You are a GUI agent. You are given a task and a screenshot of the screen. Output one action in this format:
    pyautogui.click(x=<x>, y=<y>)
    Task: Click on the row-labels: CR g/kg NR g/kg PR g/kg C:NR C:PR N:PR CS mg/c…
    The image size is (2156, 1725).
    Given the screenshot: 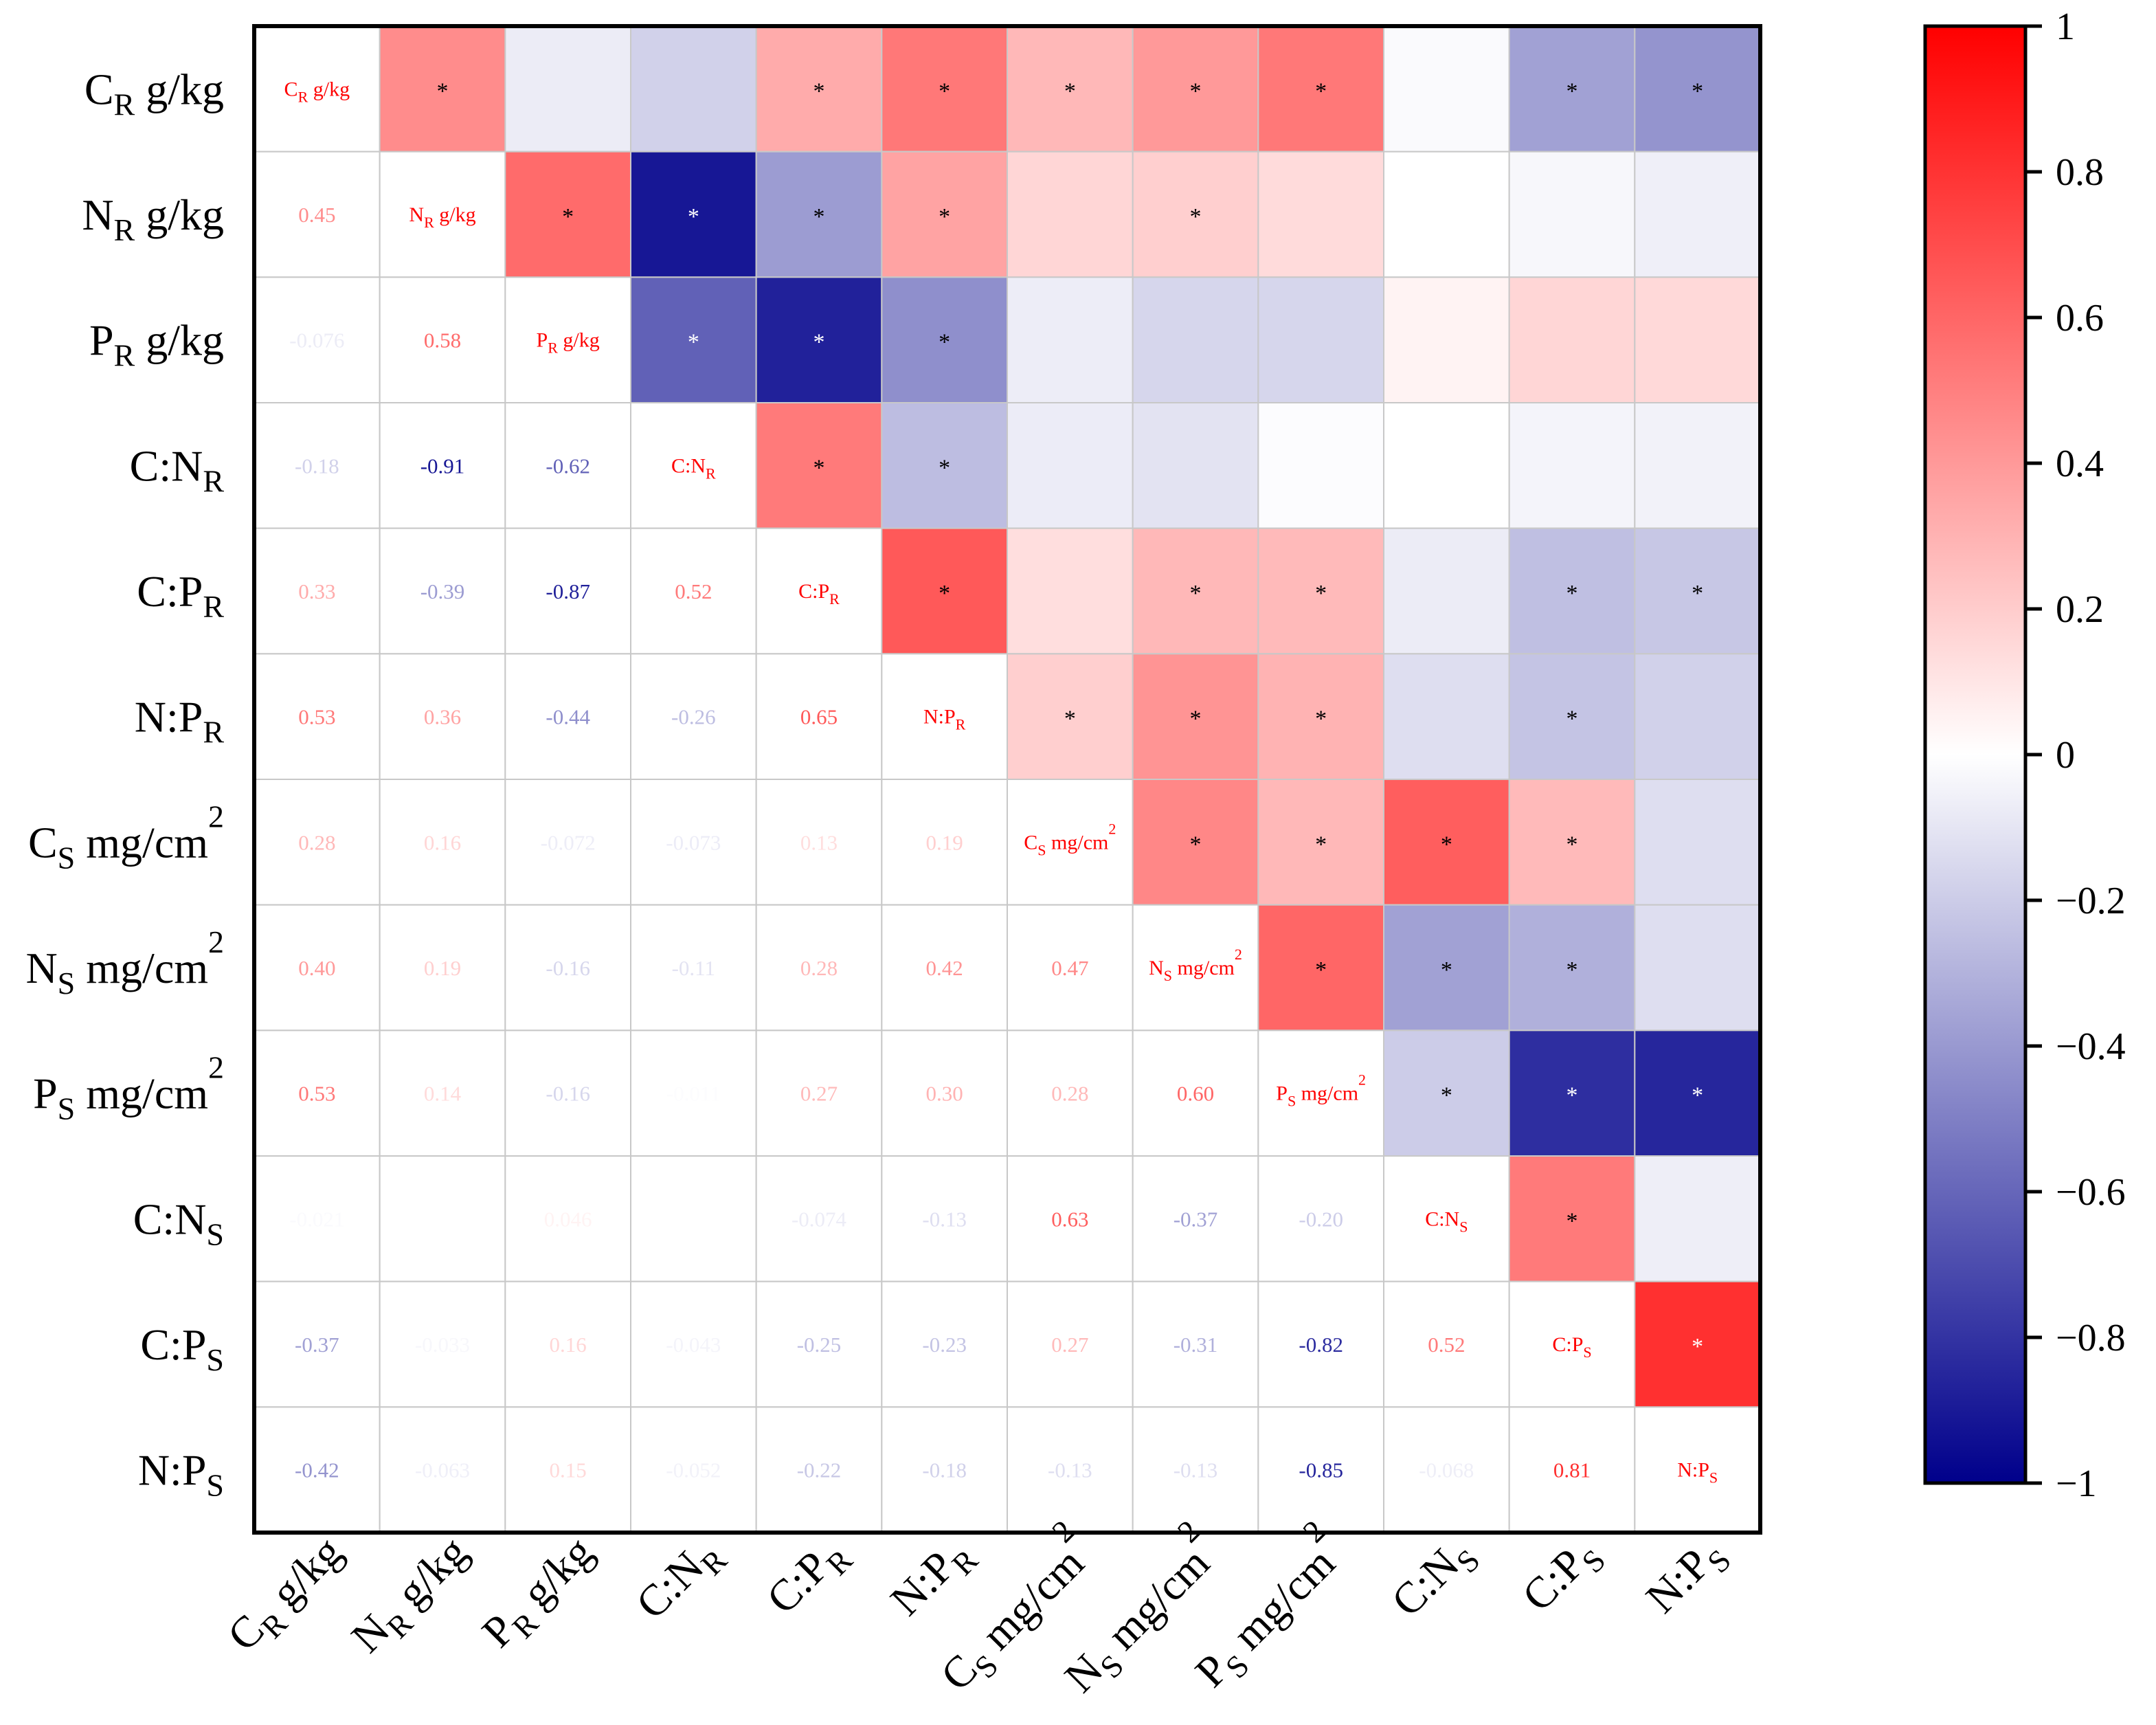 What is the action you would take?
    pyautogui.click(x=124, y=783)
    